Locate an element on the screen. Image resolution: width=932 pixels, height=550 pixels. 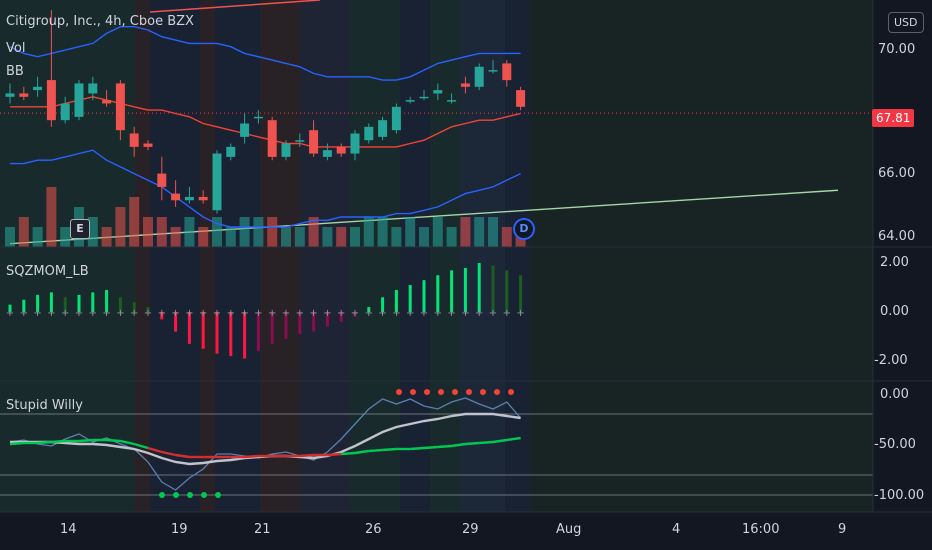
last-price-tag: 67.81 is located at coordinates (893, 118).